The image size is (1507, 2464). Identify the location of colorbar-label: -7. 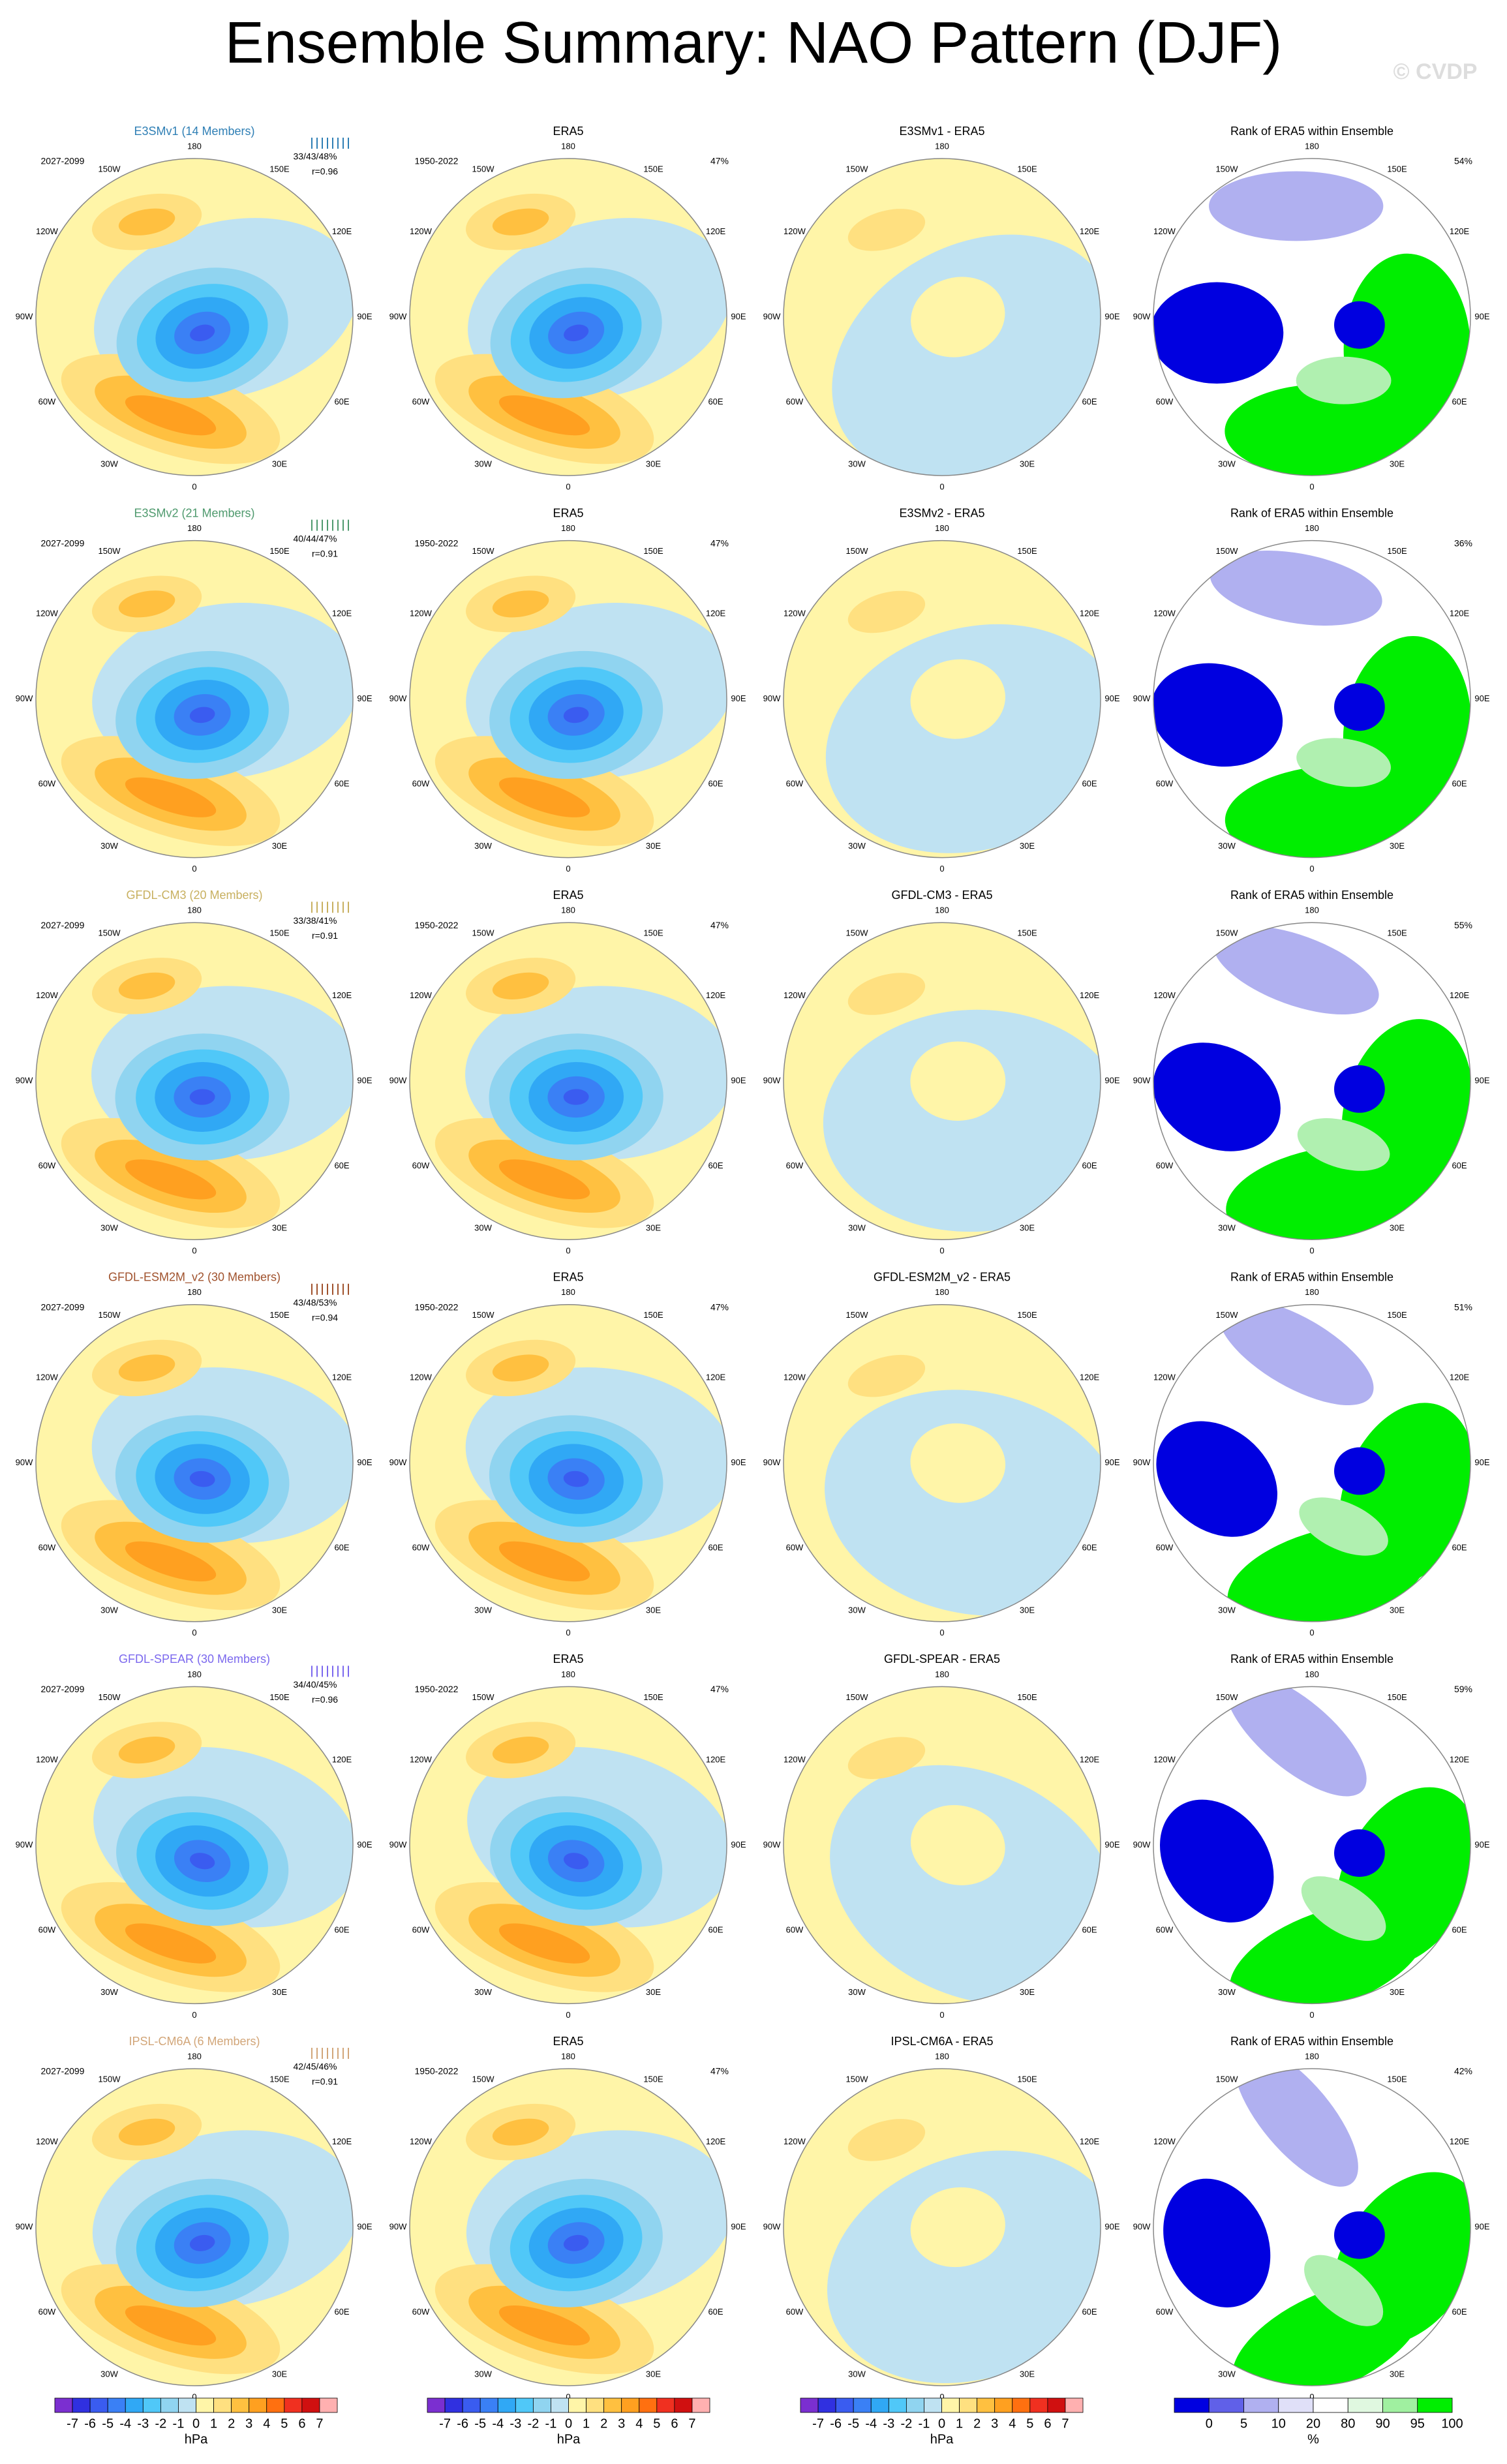
(818, 2423).